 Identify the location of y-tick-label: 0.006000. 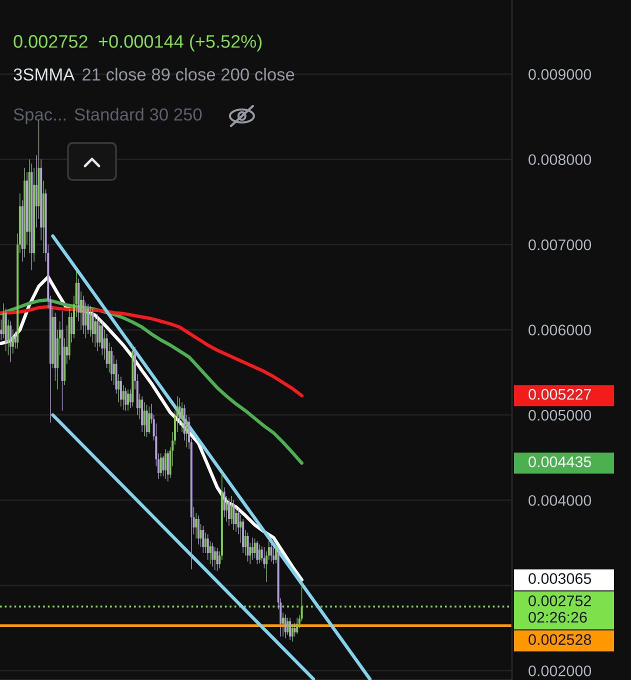
(560, 330).